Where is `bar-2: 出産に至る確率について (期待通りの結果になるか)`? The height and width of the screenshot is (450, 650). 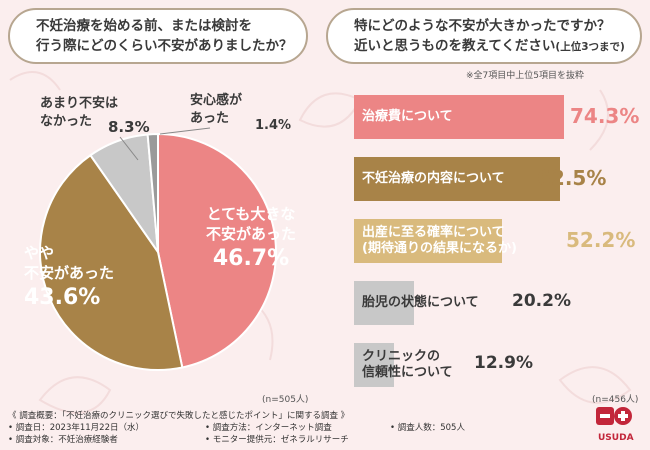
bar-2: 出産に至る確率について (期待通りの結果になるか) is located at coordinates (435, 241).